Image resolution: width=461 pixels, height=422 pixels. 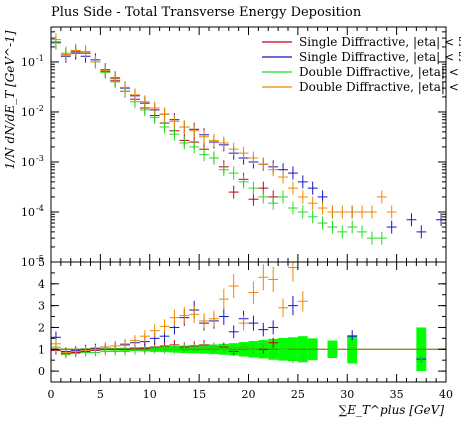 What do you see at coordinates (41, 349) in the screenshot?
I see `lower-ytick-label-2: 1` at bounding box center [41, 349].